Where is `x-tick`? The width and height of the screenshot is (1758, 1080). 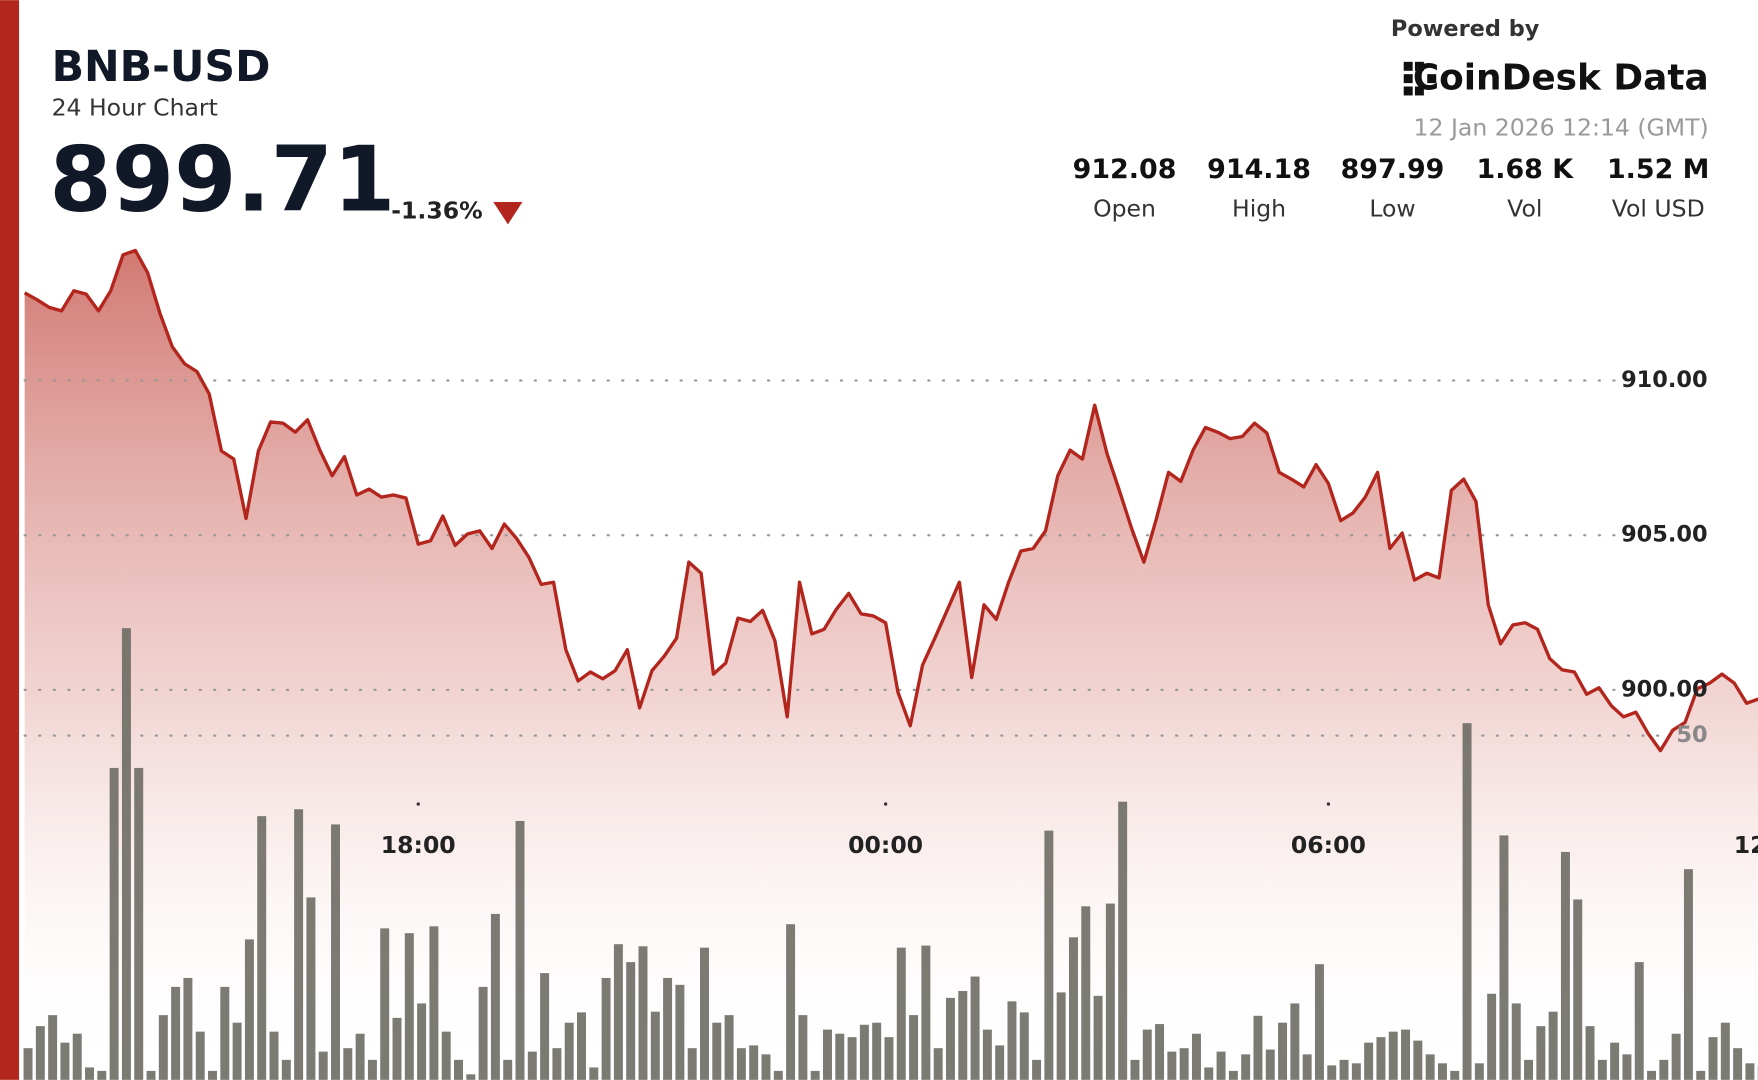 x-tick is located at coordinates (1328, 804).